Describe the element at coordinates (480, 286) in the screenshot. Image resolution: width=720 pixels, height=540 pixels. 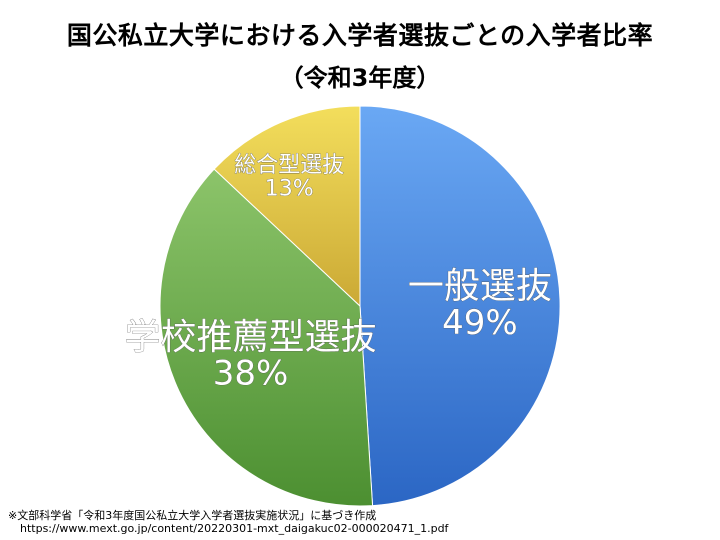
I see `slice-name-label: 一般選抜` at that location.